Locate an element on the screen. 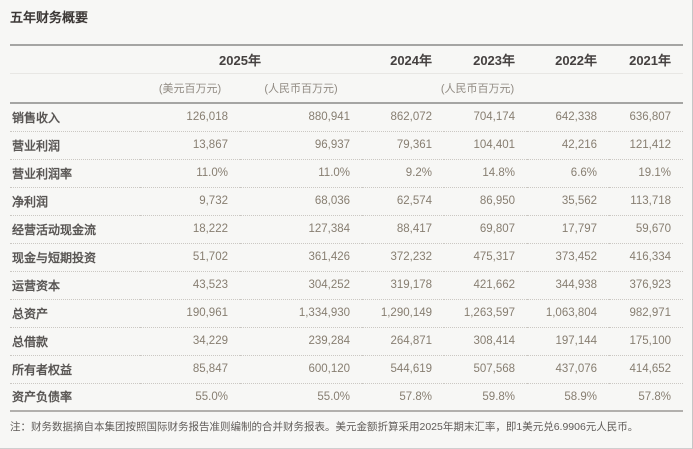 Image resolution: width=693 pixels, height=449 pixels. row-label: 所有者权益 is located at coordinates (75, 369).